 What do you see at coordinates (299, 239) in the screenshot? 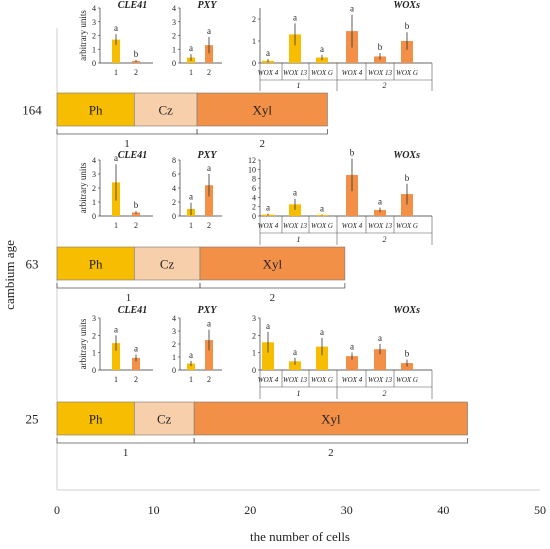
I see `inset-group-label: 1` at bounding box center [299, 239].